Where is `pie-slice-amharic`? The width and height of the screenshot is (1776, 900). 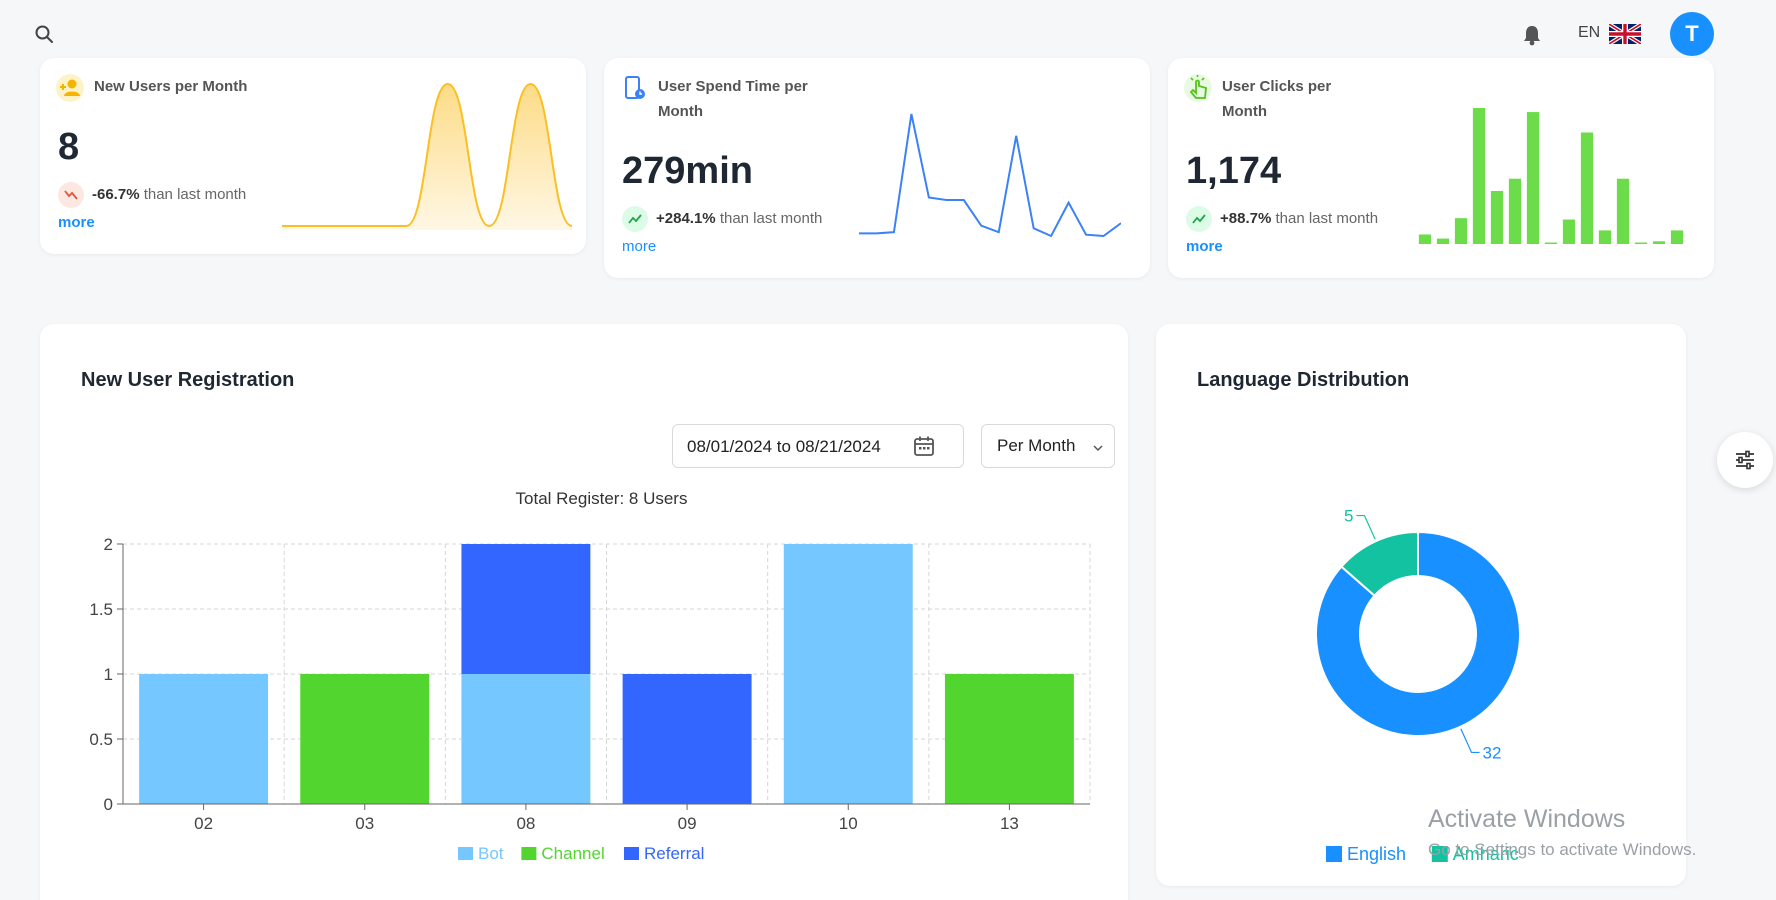 pie-slice-amharic is located at coordinates (1379, 564).